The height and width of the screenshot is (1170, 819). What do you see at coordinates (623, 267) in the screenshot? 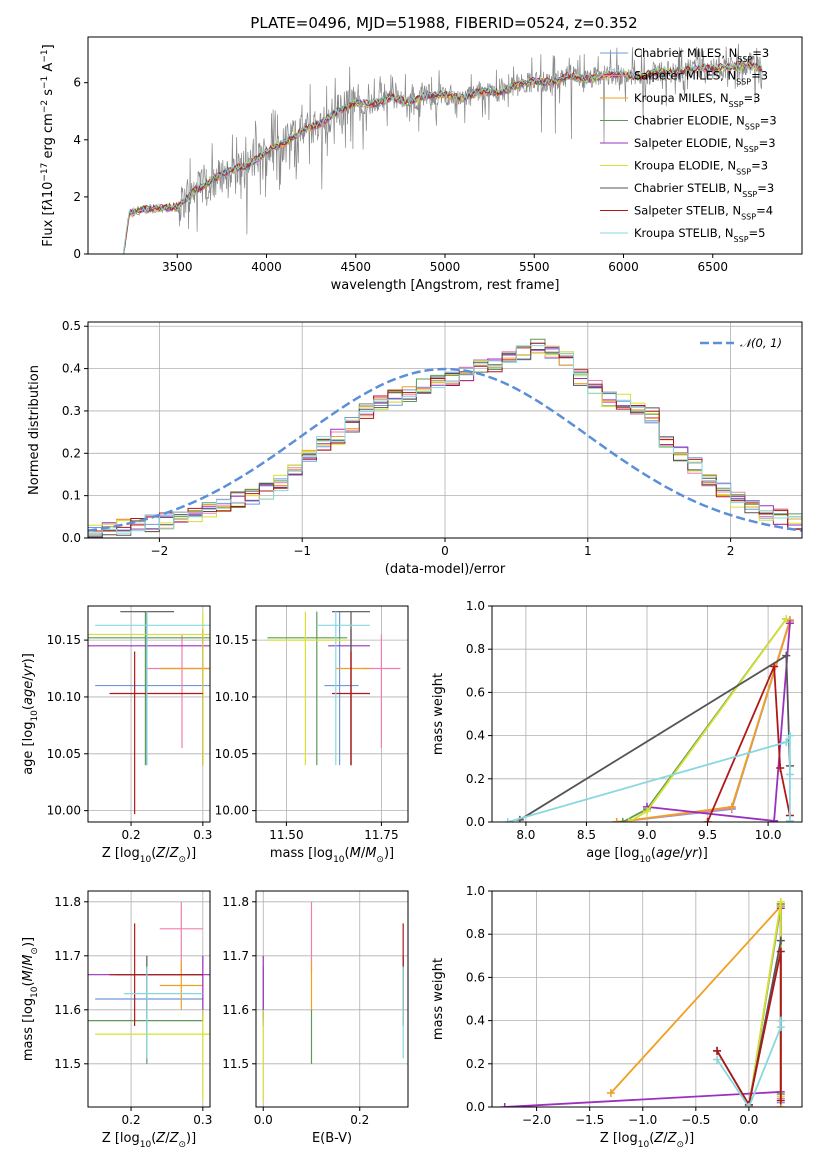
I see `x-tick-label: 6000` at bounding box center [623, 267].